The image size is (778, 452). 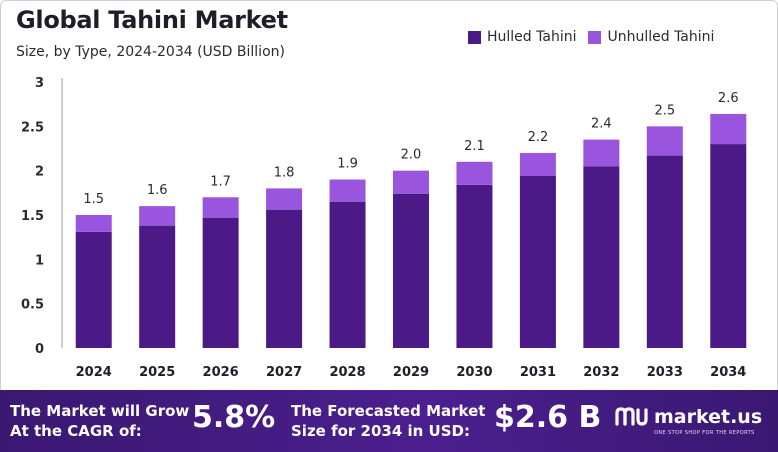 What do you see at coordinates (601, 124) in the screenshot?
I see `data-label-total: 2.4` at bounding box center [601, 124].